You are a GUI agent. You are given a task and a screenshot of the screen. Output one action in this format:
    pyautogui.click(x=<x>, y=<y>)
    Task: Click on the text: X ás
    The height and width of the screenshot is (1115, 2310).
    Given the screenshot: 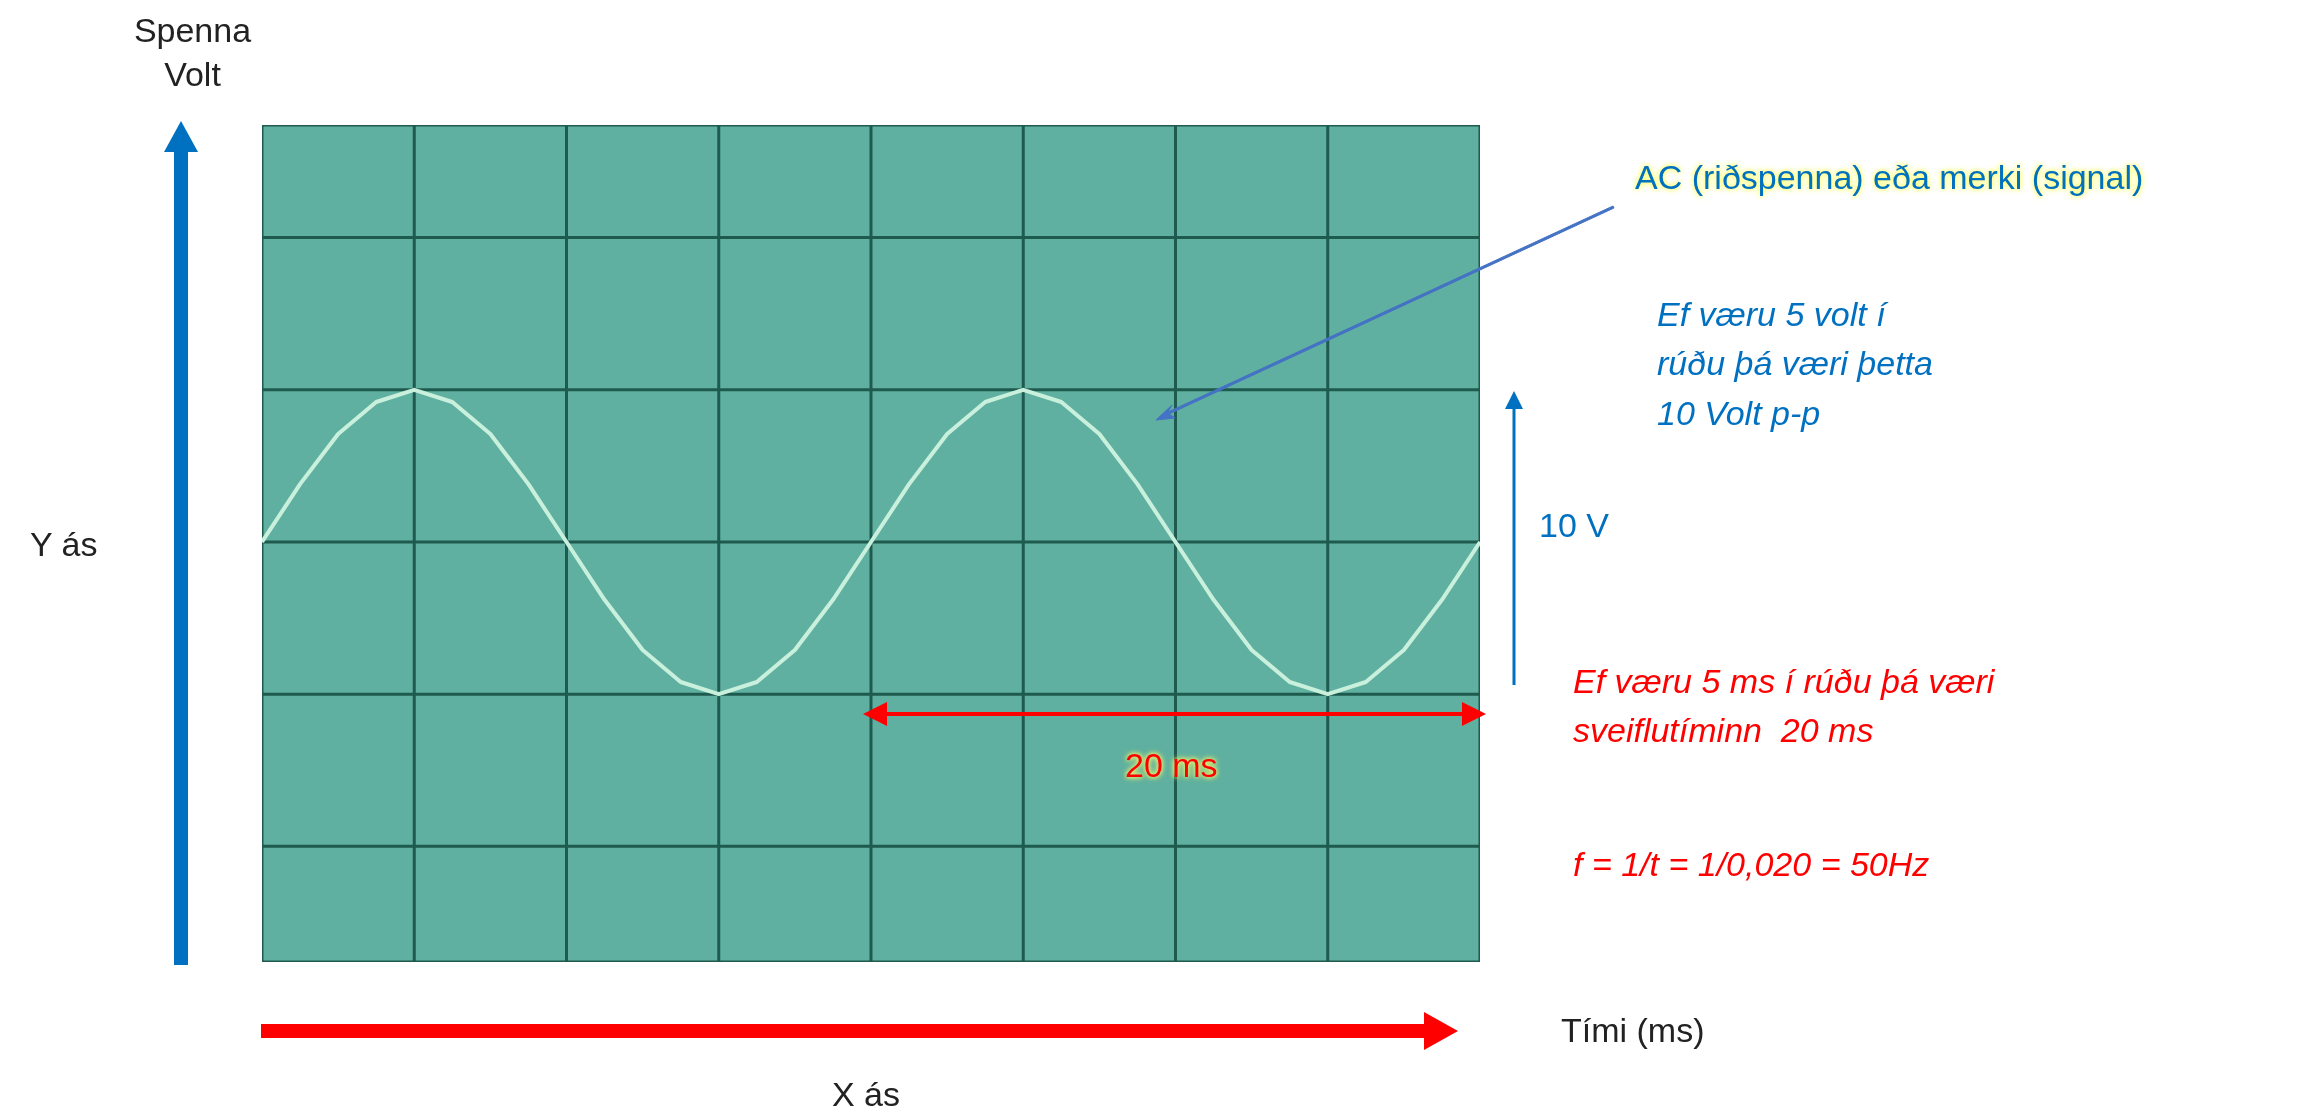 What is the action you would take?
    pyautogui.click(x=866, y=1094)
    